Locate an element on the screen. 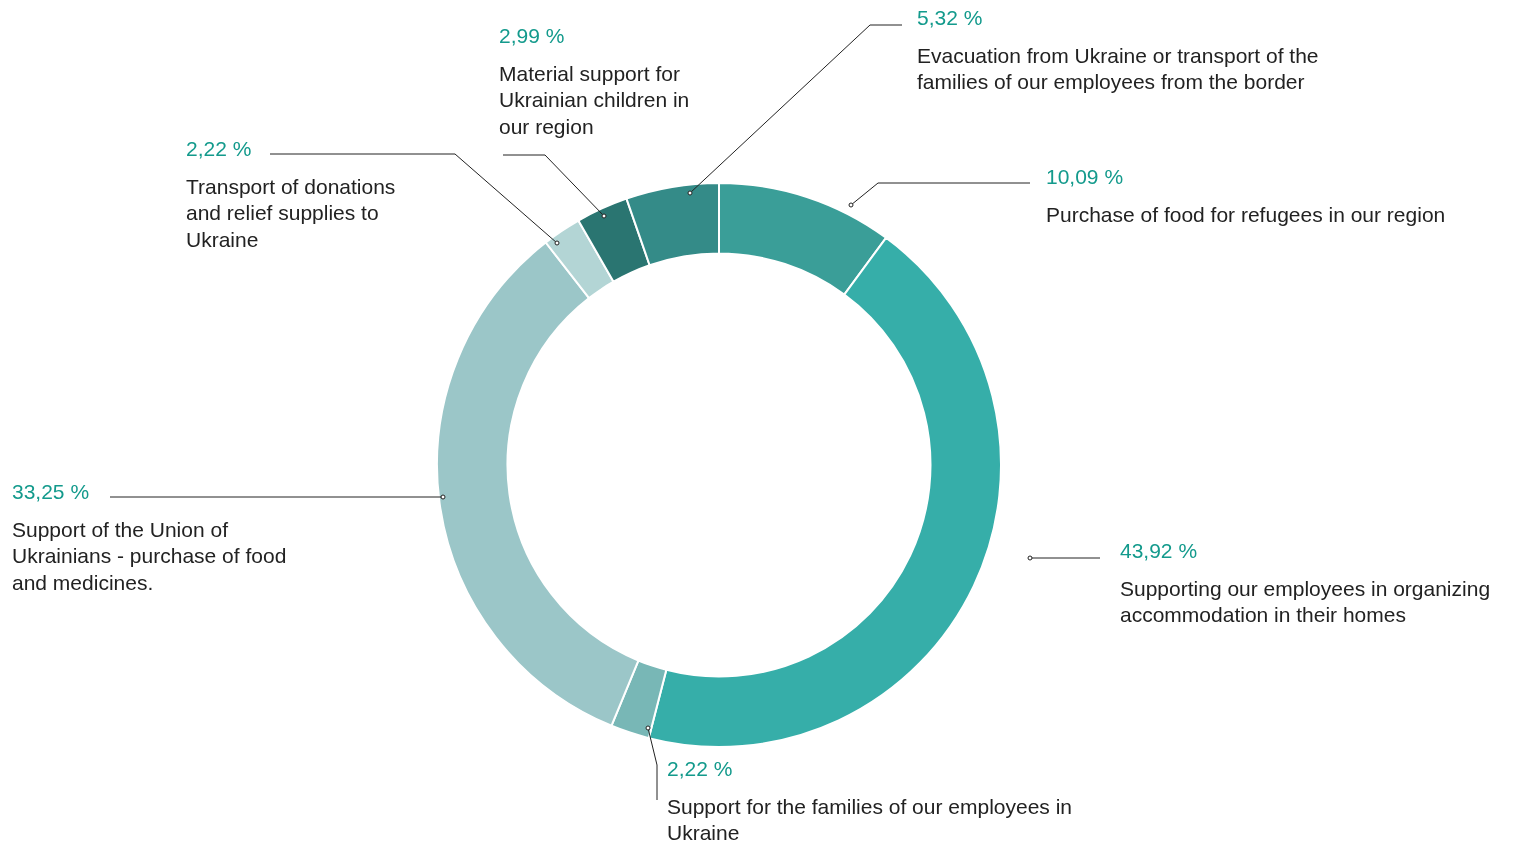 This screenshot has width=1528, height=844. slice-label: Material support for Ukrainian children in our region is located at coordinates (594, 99).